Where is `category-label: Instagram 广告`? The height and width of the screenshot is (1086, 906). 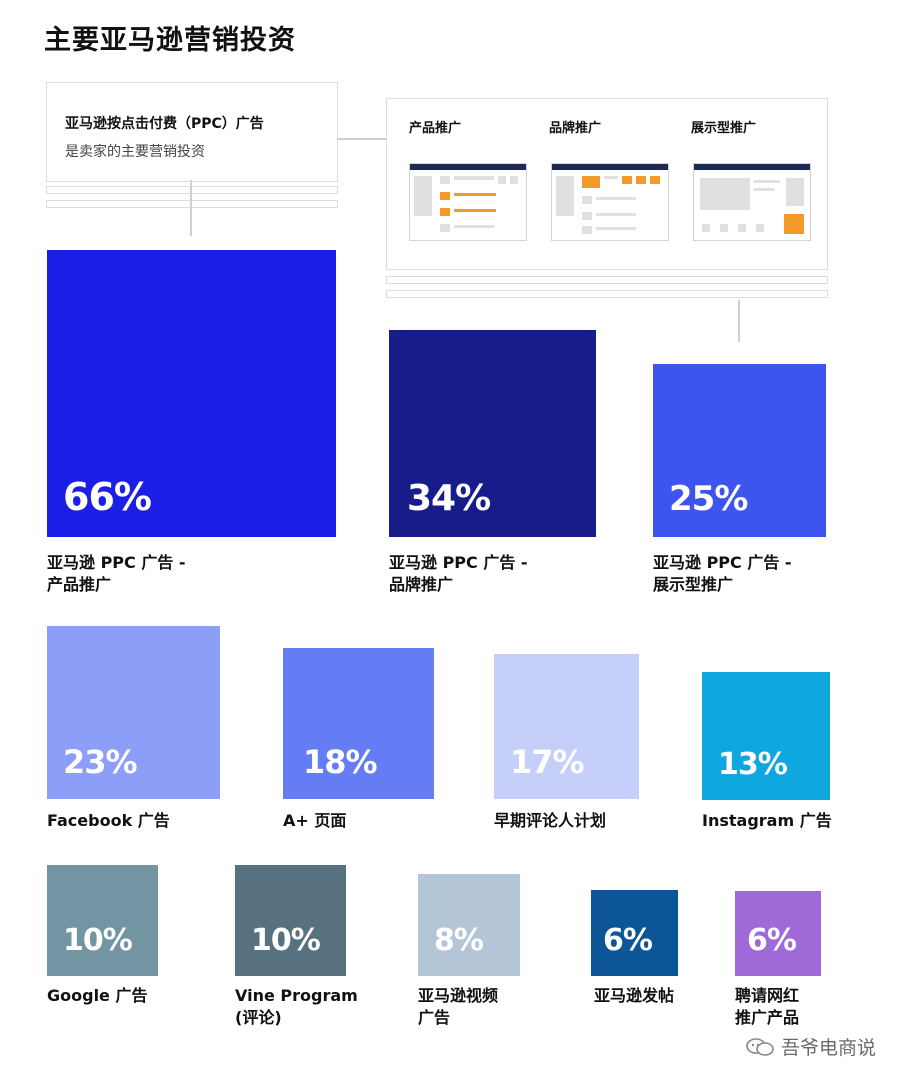
category-label: Instagram 广告 is located at coordinates (767, 820).